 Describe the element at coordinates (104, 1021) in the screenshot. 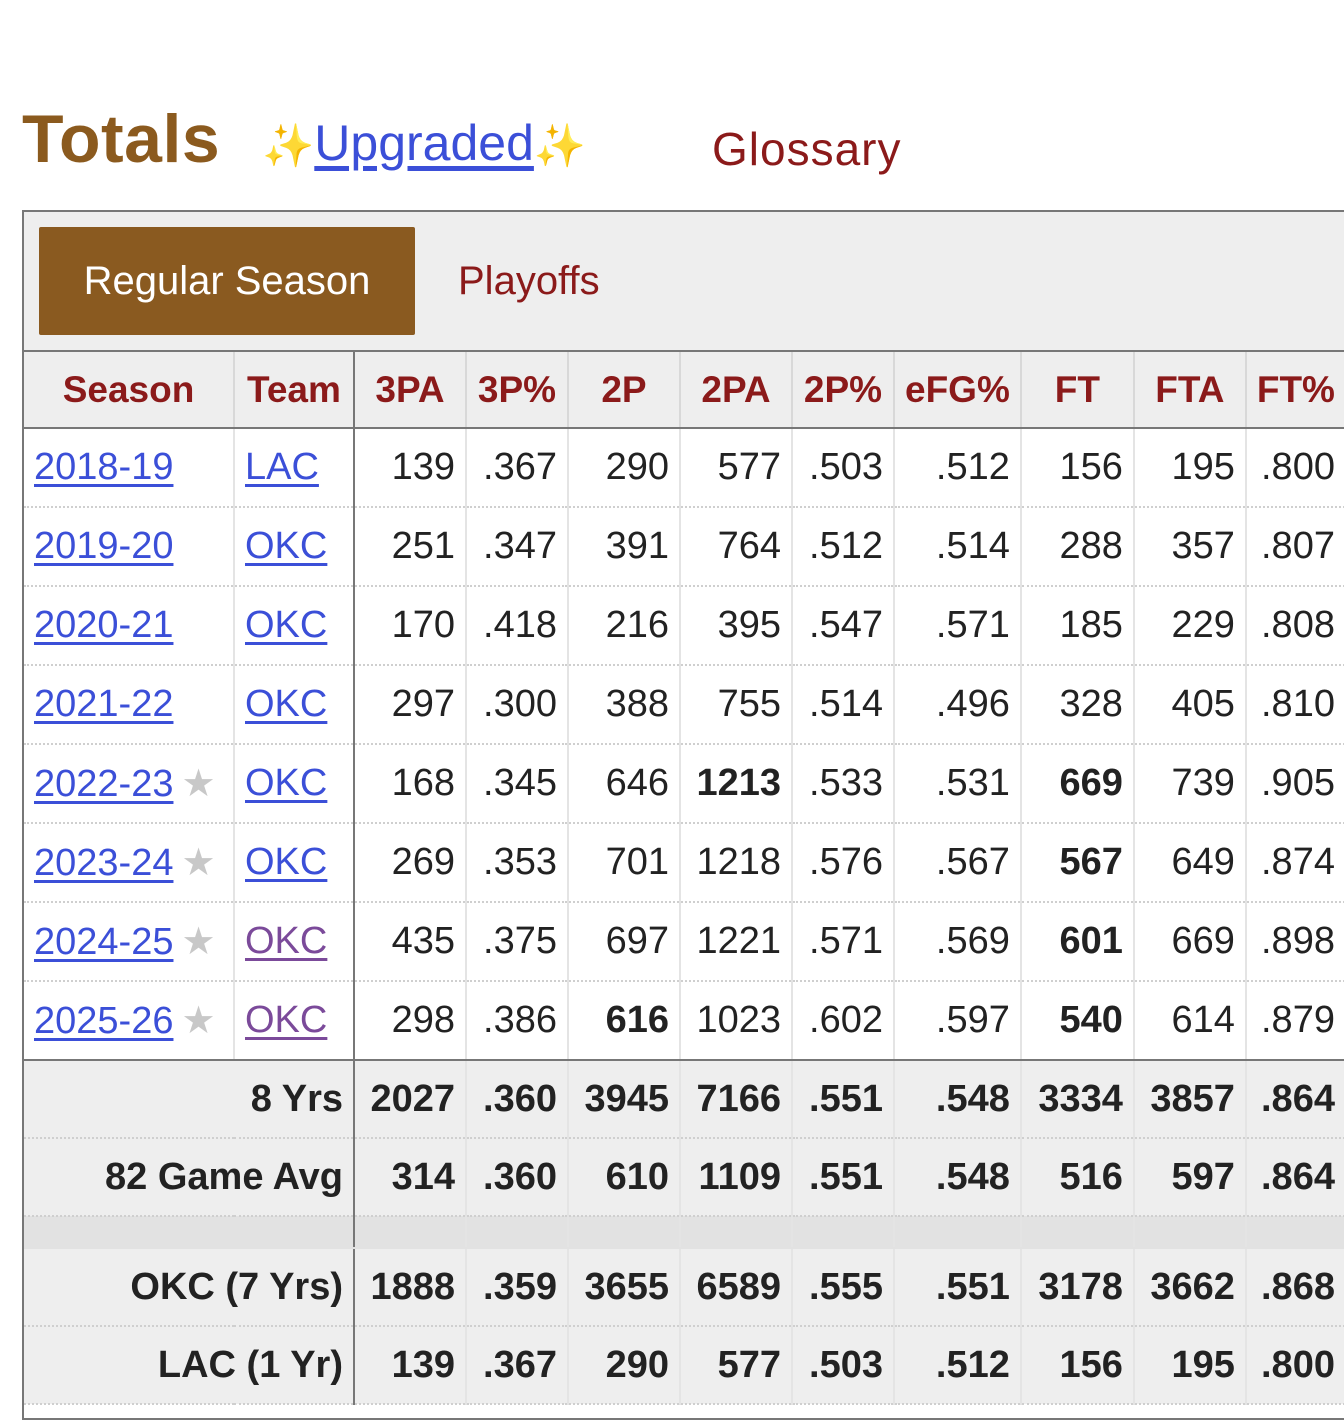

I see `season-link: 2025-26` at that location.